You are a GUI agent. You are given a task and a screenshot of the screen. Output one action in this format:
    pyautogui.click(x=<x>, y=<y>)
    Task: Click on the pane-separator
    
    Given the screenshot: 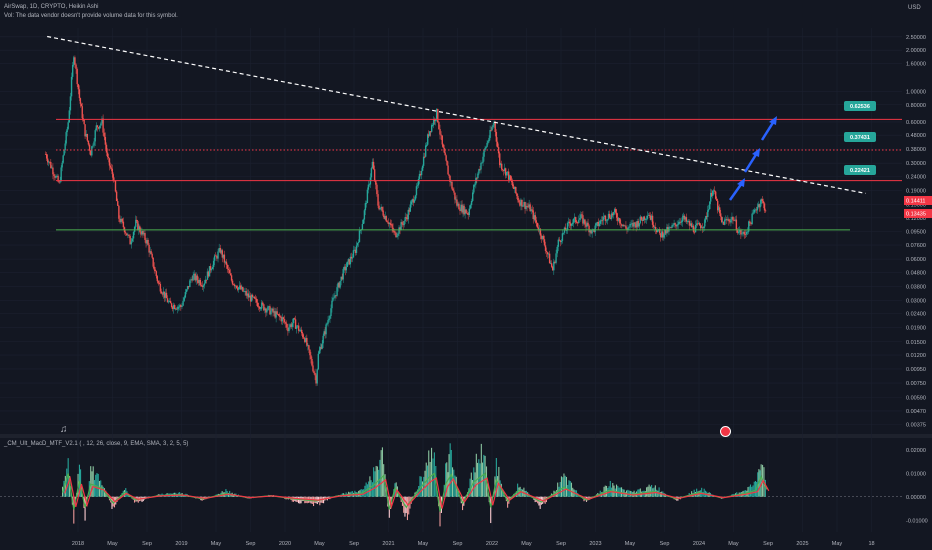 What is the action you would take?
    pyautogui.click(x=466, y=436)
    